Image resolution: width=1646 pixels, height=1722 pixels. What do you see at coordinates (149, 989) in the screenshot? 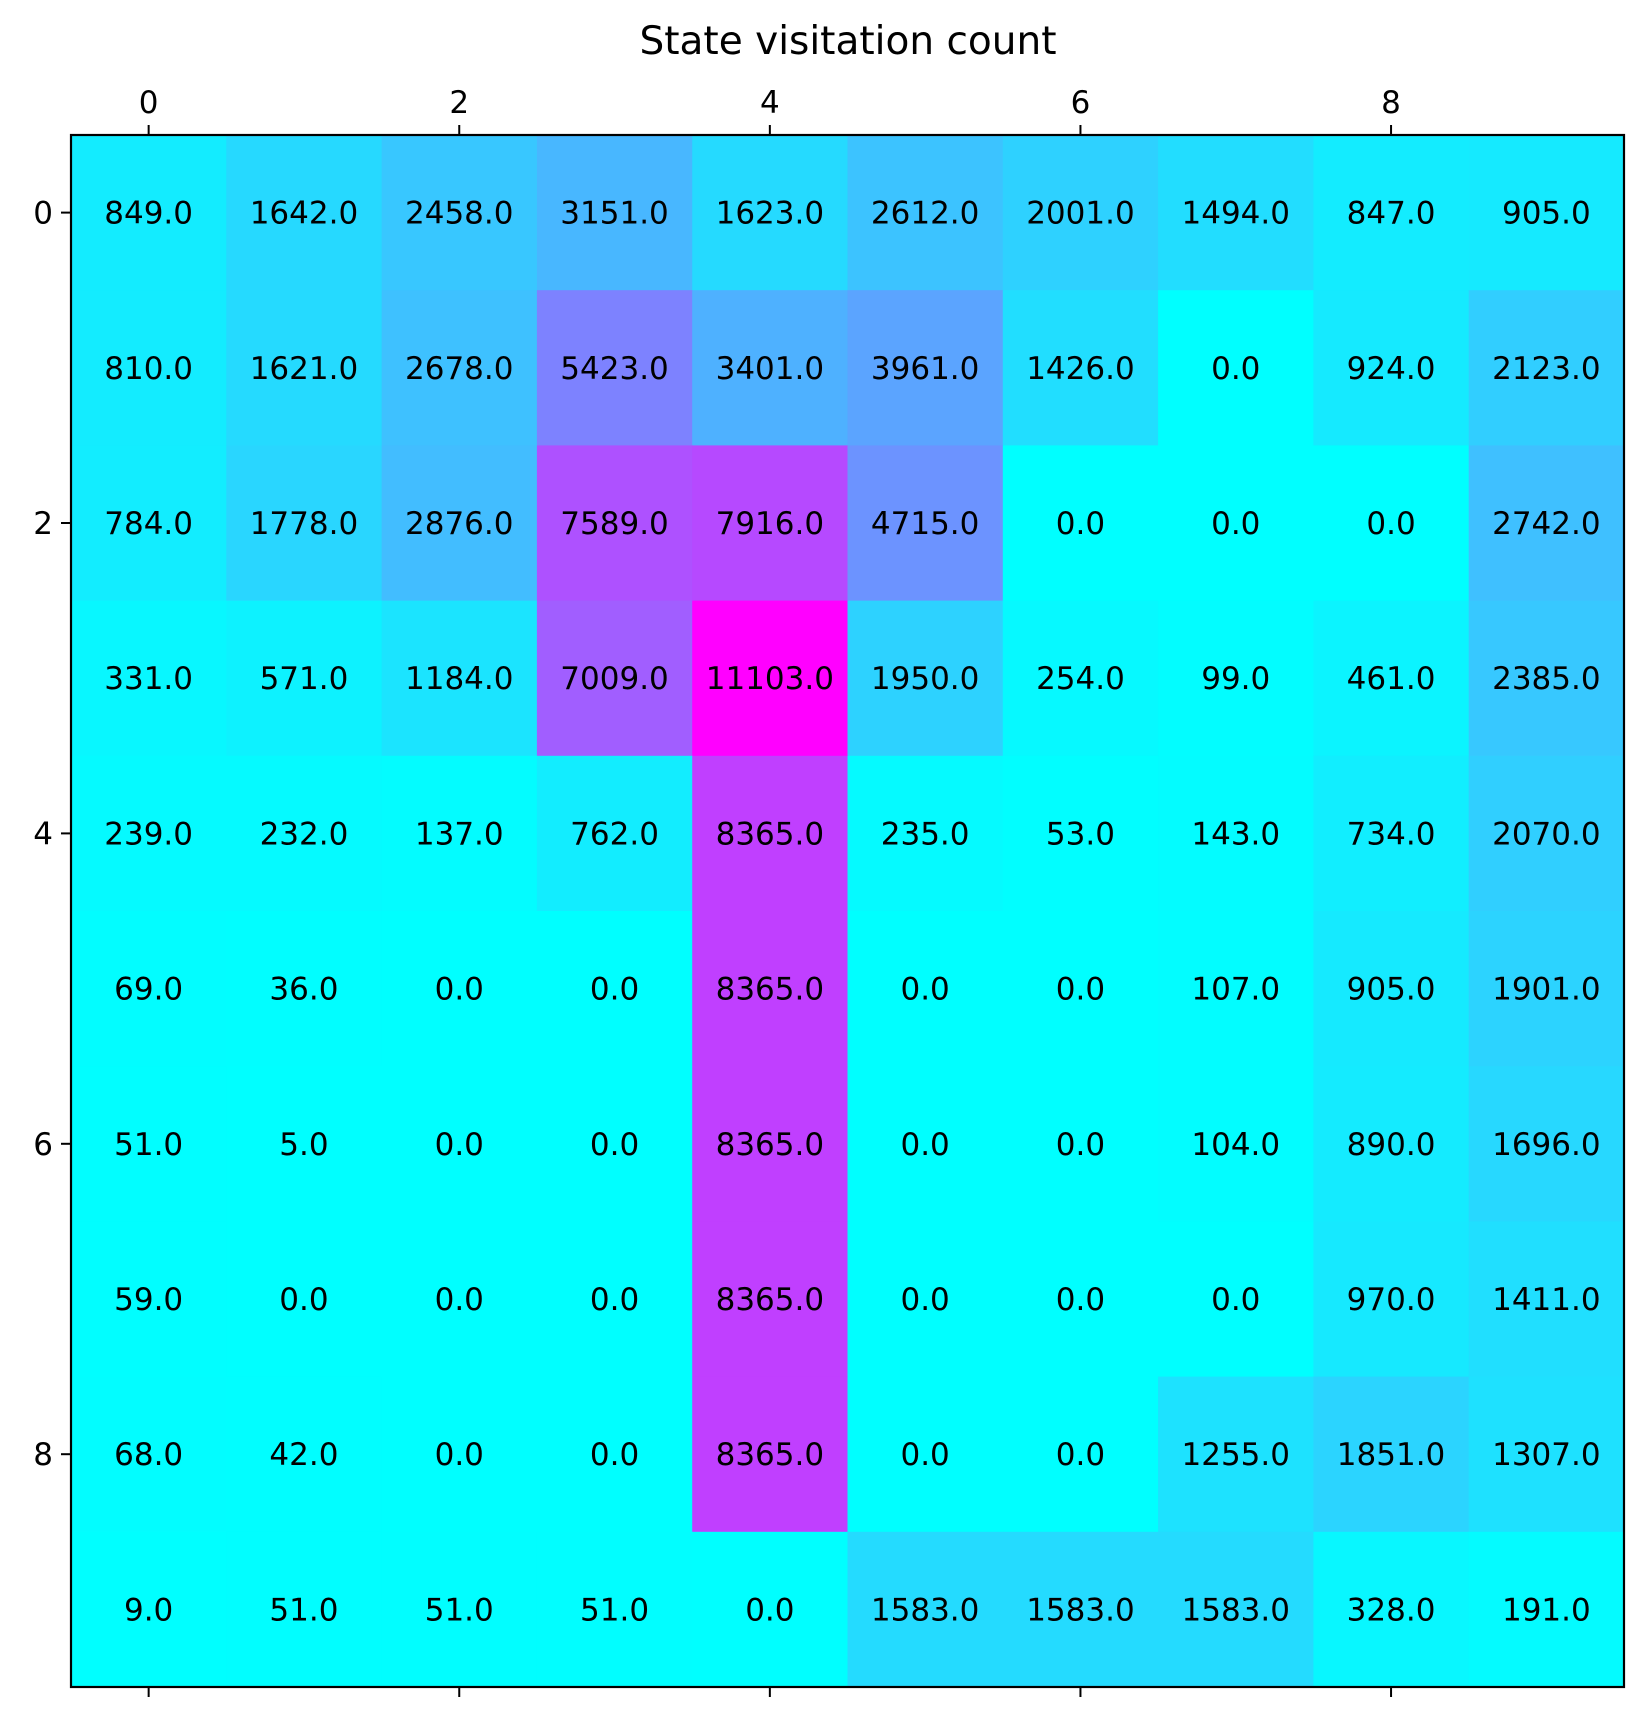
I see `heatmap-cell-r5-c0` at bounding box center [149, 989].